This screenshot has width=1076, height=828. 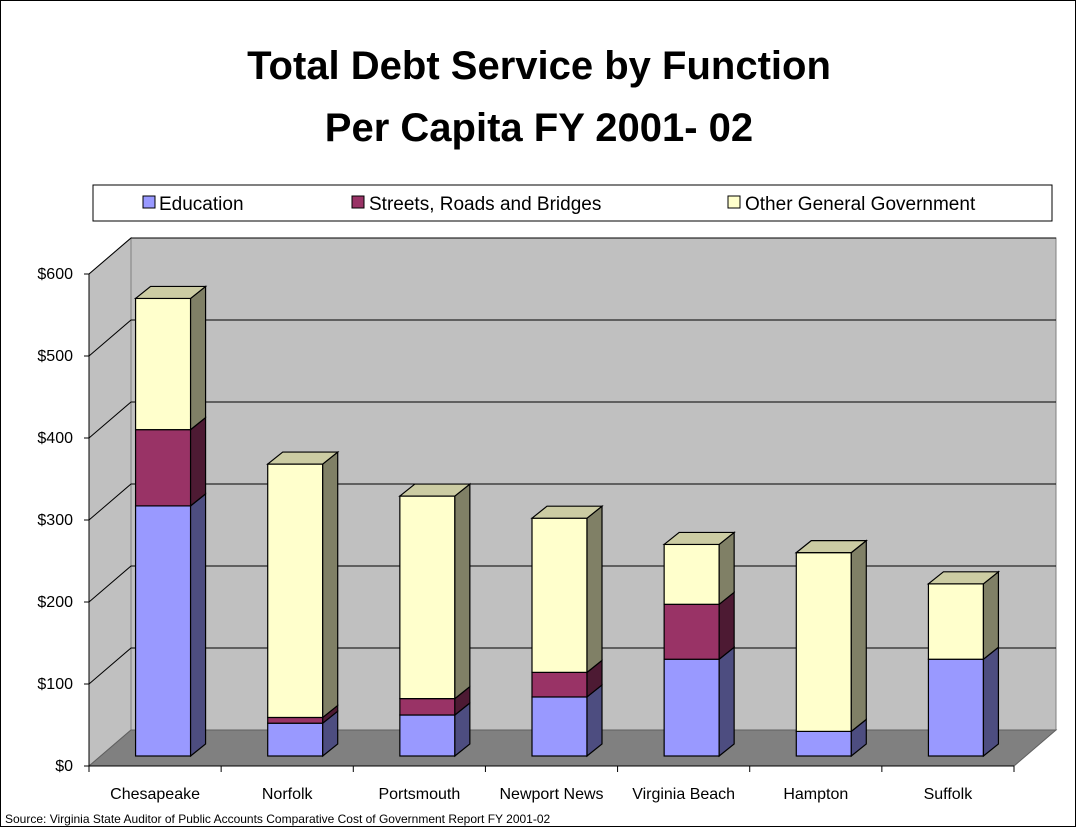 What do you see at coordinates (683, 794) in the screenshot?
I see `x-tick-label: Virginia Beach` at bounding box center [683, 794].